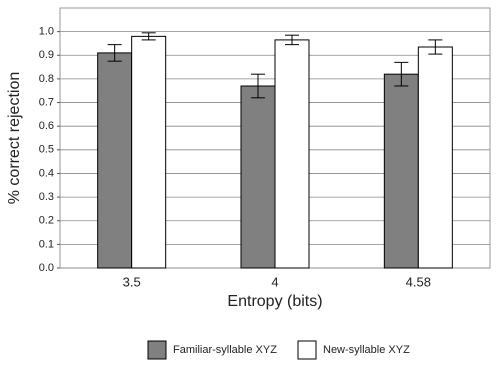  What do you see at coordinates (46, 55) in the screenshot?
I see `y-tick-label: 0.9` at bounding box center [46, 55].